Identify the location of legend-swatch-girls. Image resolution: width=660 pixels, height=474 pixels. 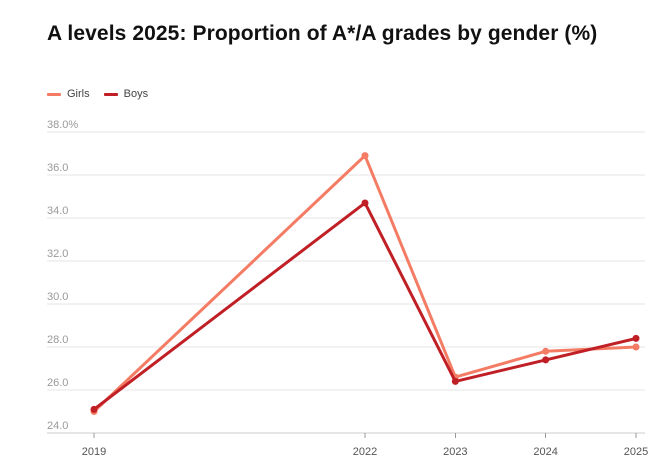
(54, 94).